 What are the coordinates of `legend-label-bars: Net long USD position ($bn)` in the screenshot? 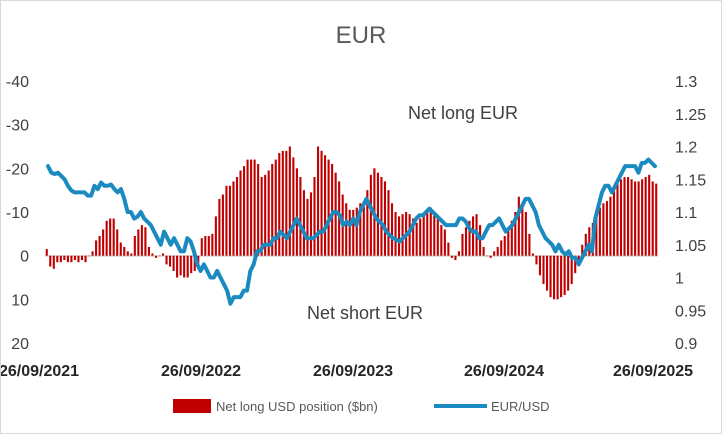 It's located at (297, 406).